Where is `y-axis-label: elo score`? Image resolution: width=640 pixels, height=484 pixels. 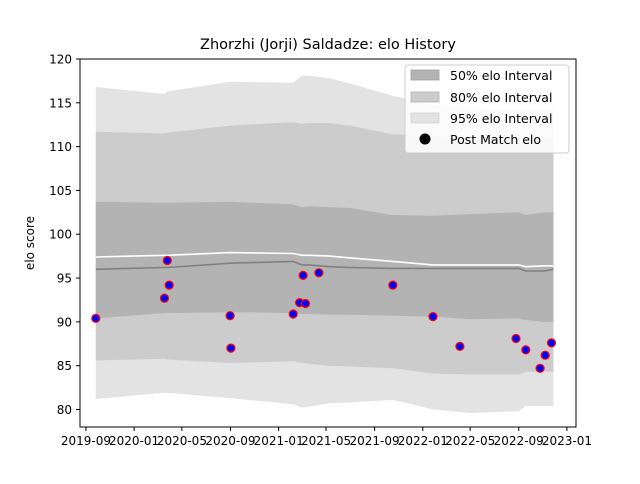
y-axis-label: elo score is located at coordinates (30, 243).